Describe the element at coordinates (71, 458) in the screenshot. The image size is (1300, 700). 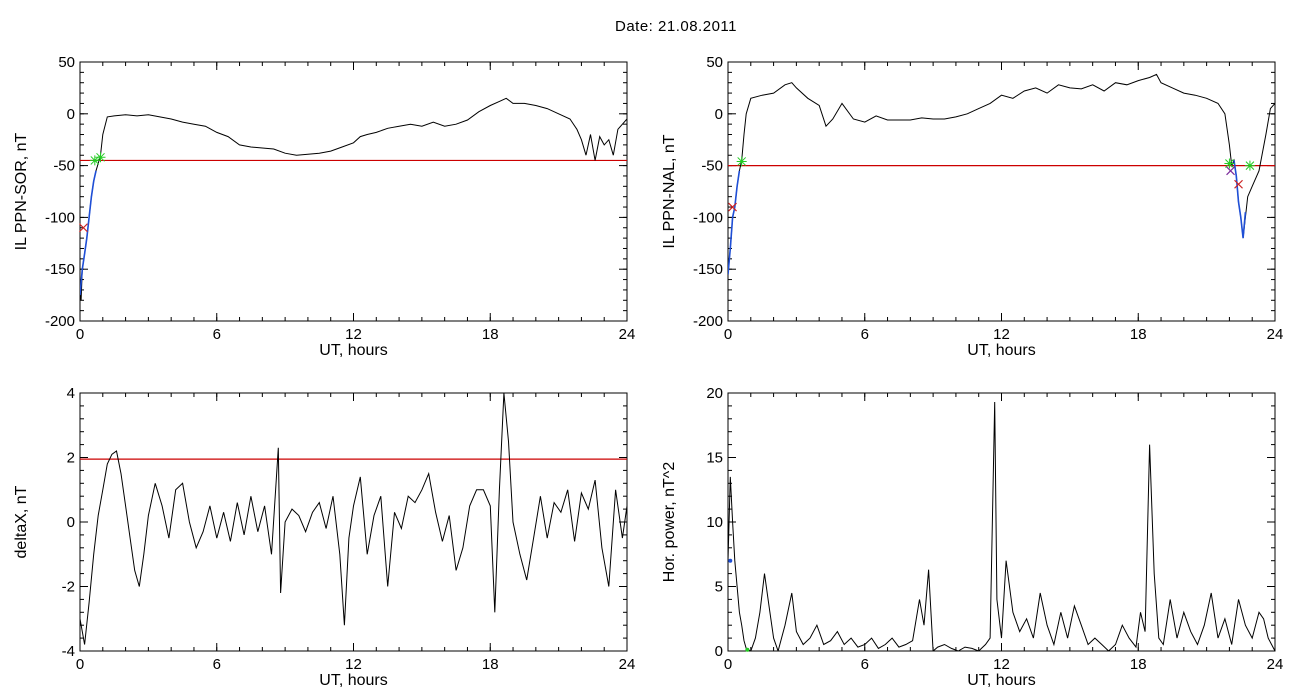
I see `y-tick-label: 2` at that location.